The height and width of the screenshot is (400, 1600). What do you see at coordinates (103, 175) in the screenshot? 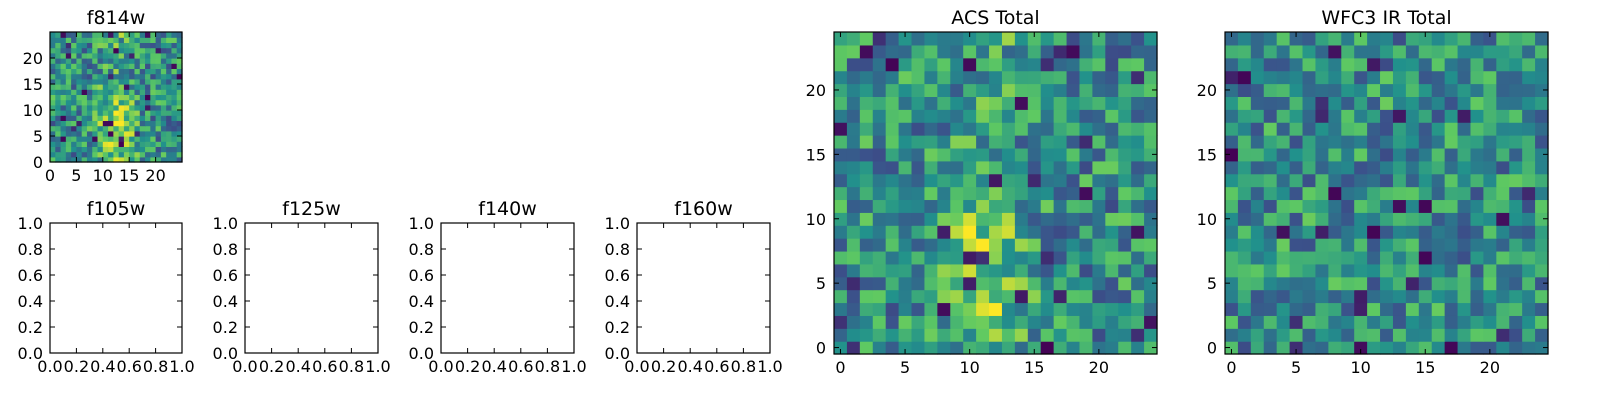
I see `x-tick-label: 10` at bounding box center [103, 175].